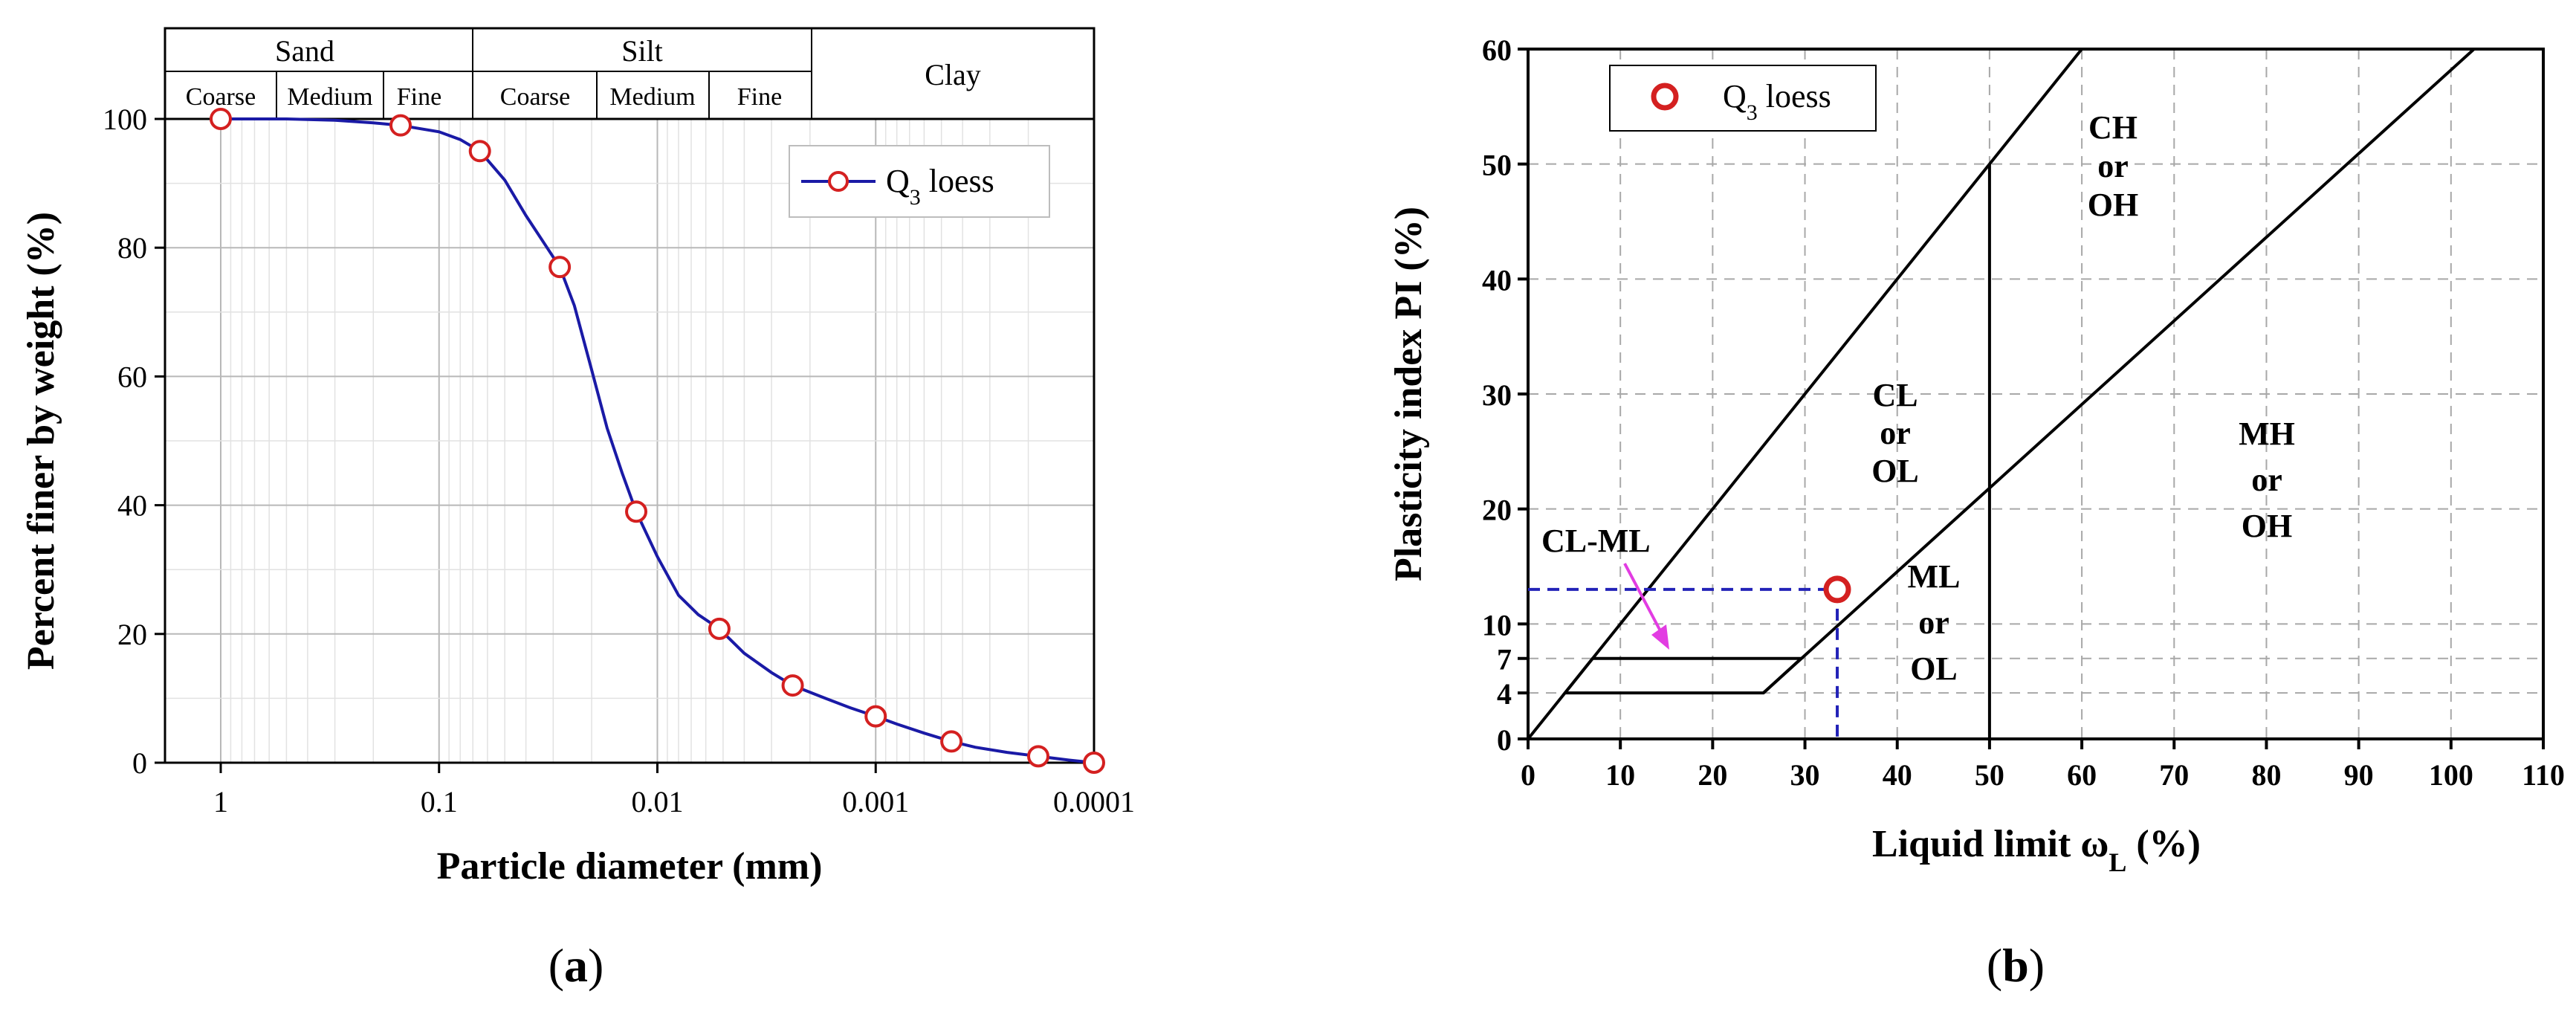 Image resolution: width=2576 pixels, height=1011 pixels. Describe the element at coordinates (2082, 775) in the screenshot. I see `x-tick-label: 60` at that location.